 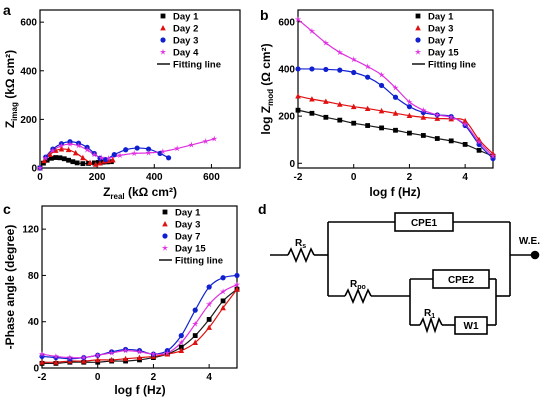 What do you see at coordinates (140, 89) in the screenshot?
I see `plot-frame` at bounding box center [140, 89].